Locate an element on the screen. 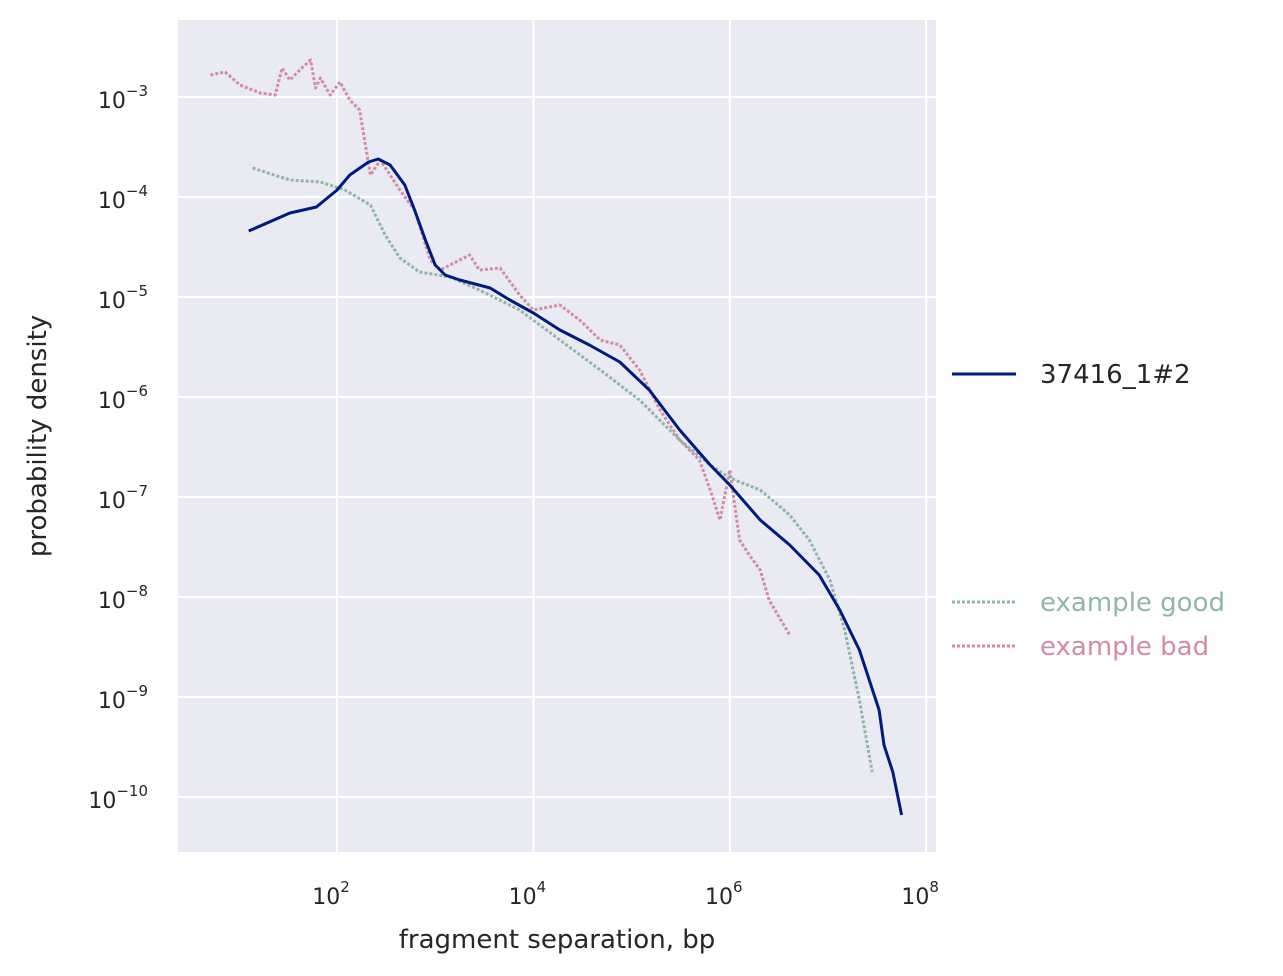 The width and height of the screenshot is (1283, 976). x-tick-label: 10⁴ is located at coordinates (528, 894).